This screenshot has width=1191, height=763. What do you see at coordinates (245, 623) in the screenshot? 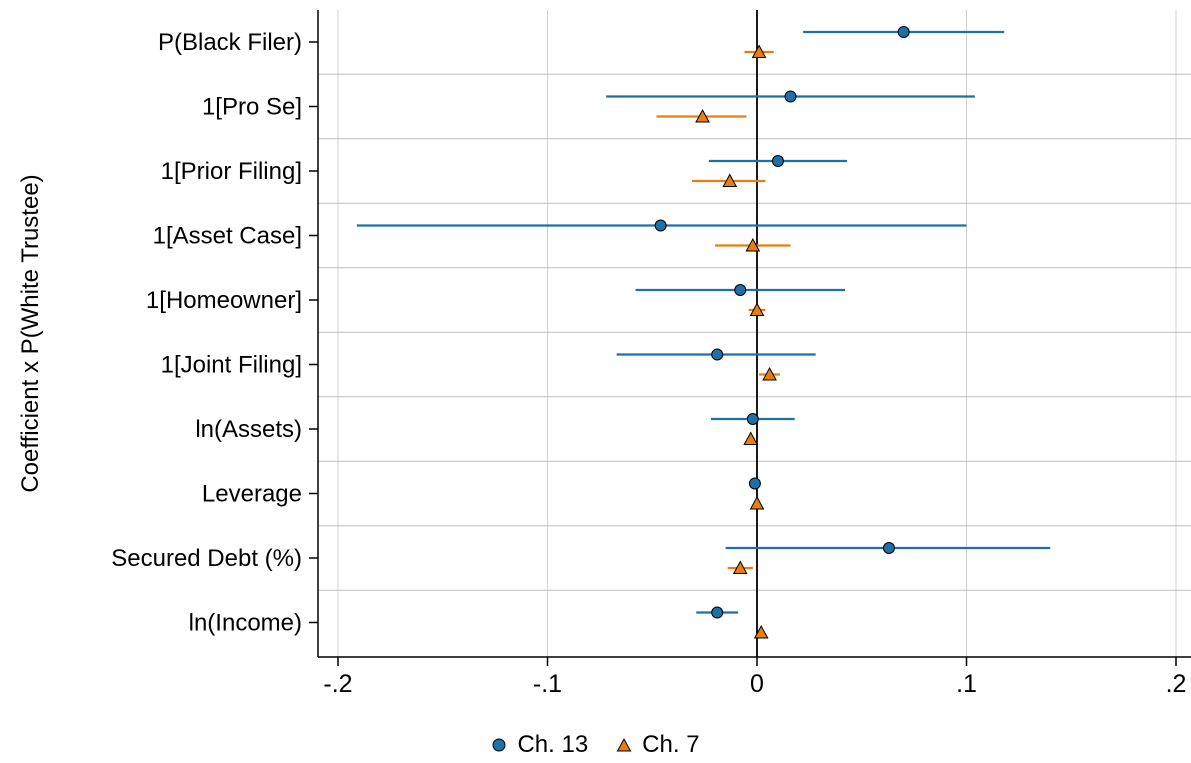
I see `y-tick-label: ln(Income)` at bounding box center [245, 623].